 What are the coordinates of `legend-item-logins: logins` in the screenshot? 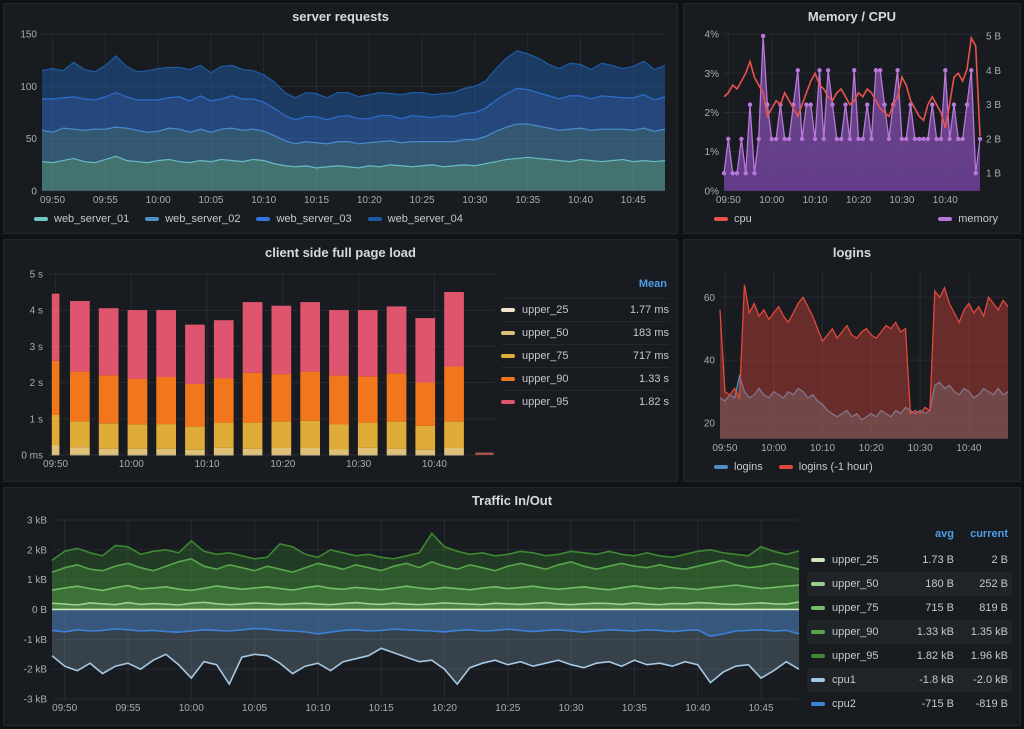 It's located at (738, 467).